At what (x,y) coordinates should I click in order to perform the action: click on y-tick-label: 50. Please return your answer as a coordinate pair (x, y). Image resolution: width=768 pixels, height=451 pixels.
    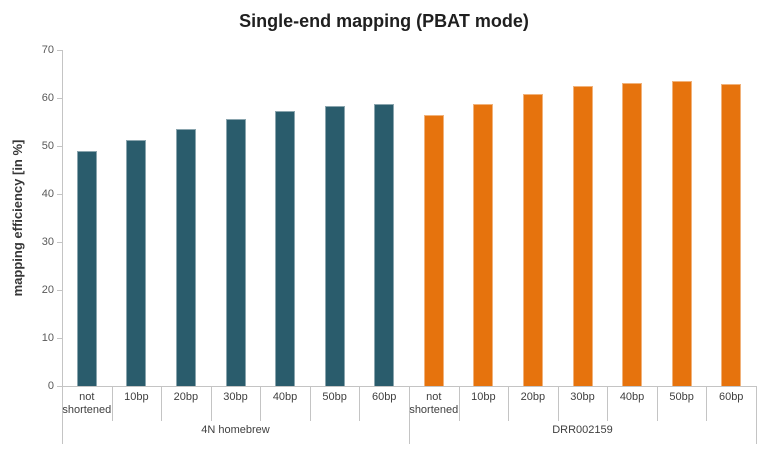
    Looking at the image, I should click on (47, 146).